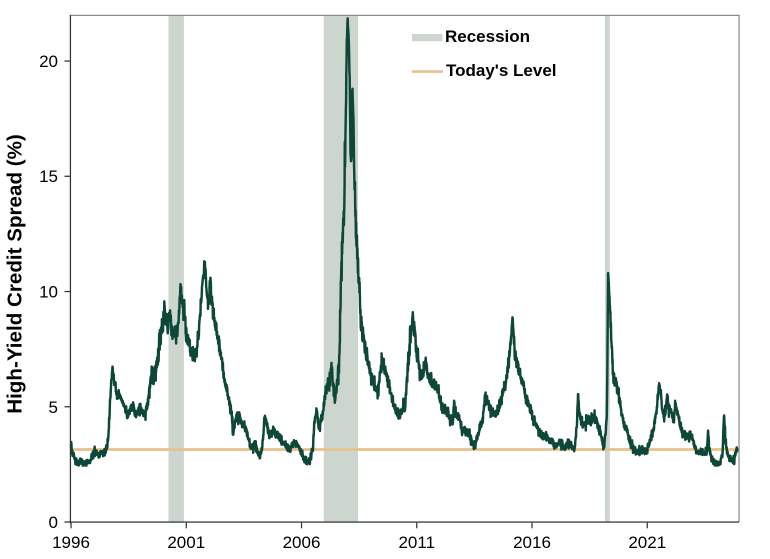 This screenshot has width=770, height=559. I want to click on svg-text: 15, so click(48, 176).